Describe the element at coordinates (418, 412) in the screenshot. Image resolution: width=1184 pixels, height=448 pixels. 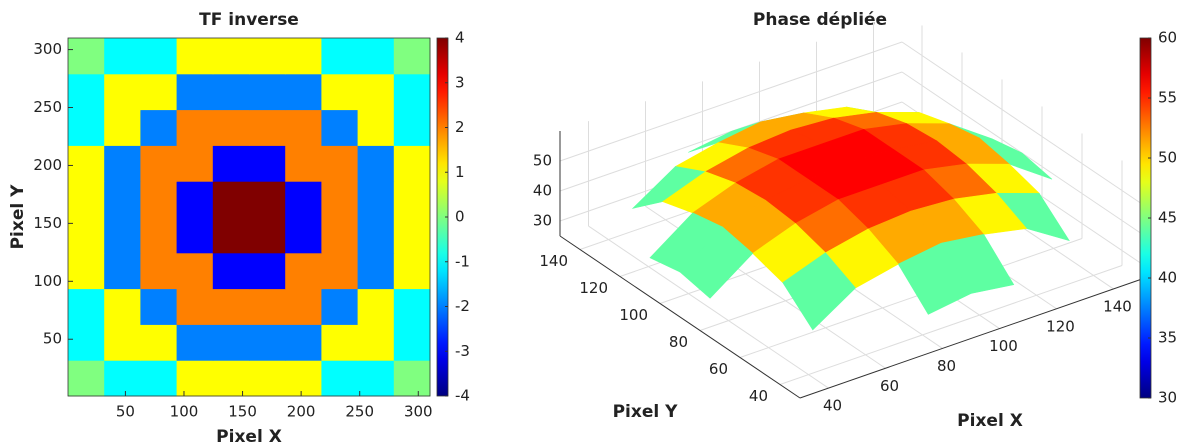
I see `x-tick-label: 300` at that location.